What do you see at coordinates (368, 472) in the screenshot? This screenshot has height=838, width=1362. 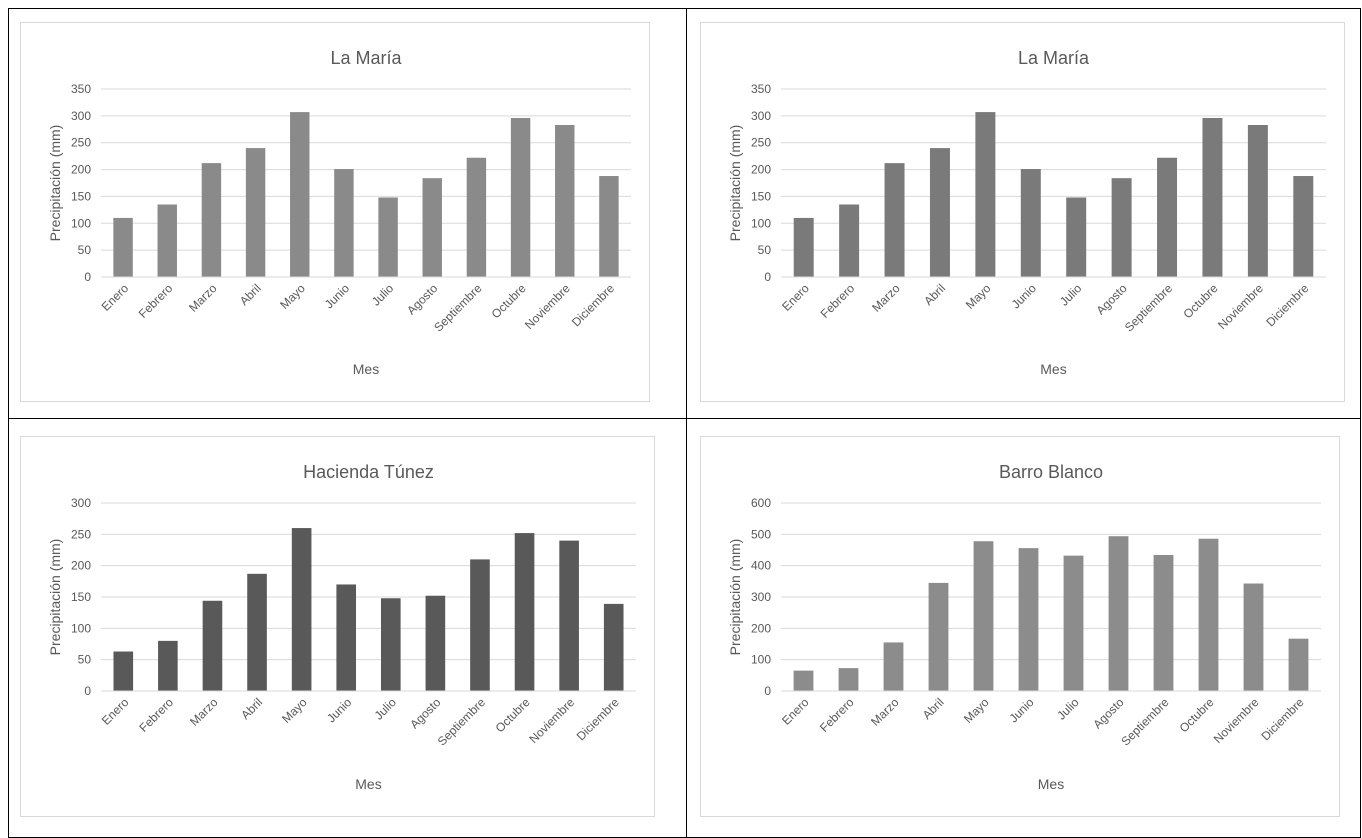 I see `chart-title: Hacienda Túnez` at bounding box center [368, 472].